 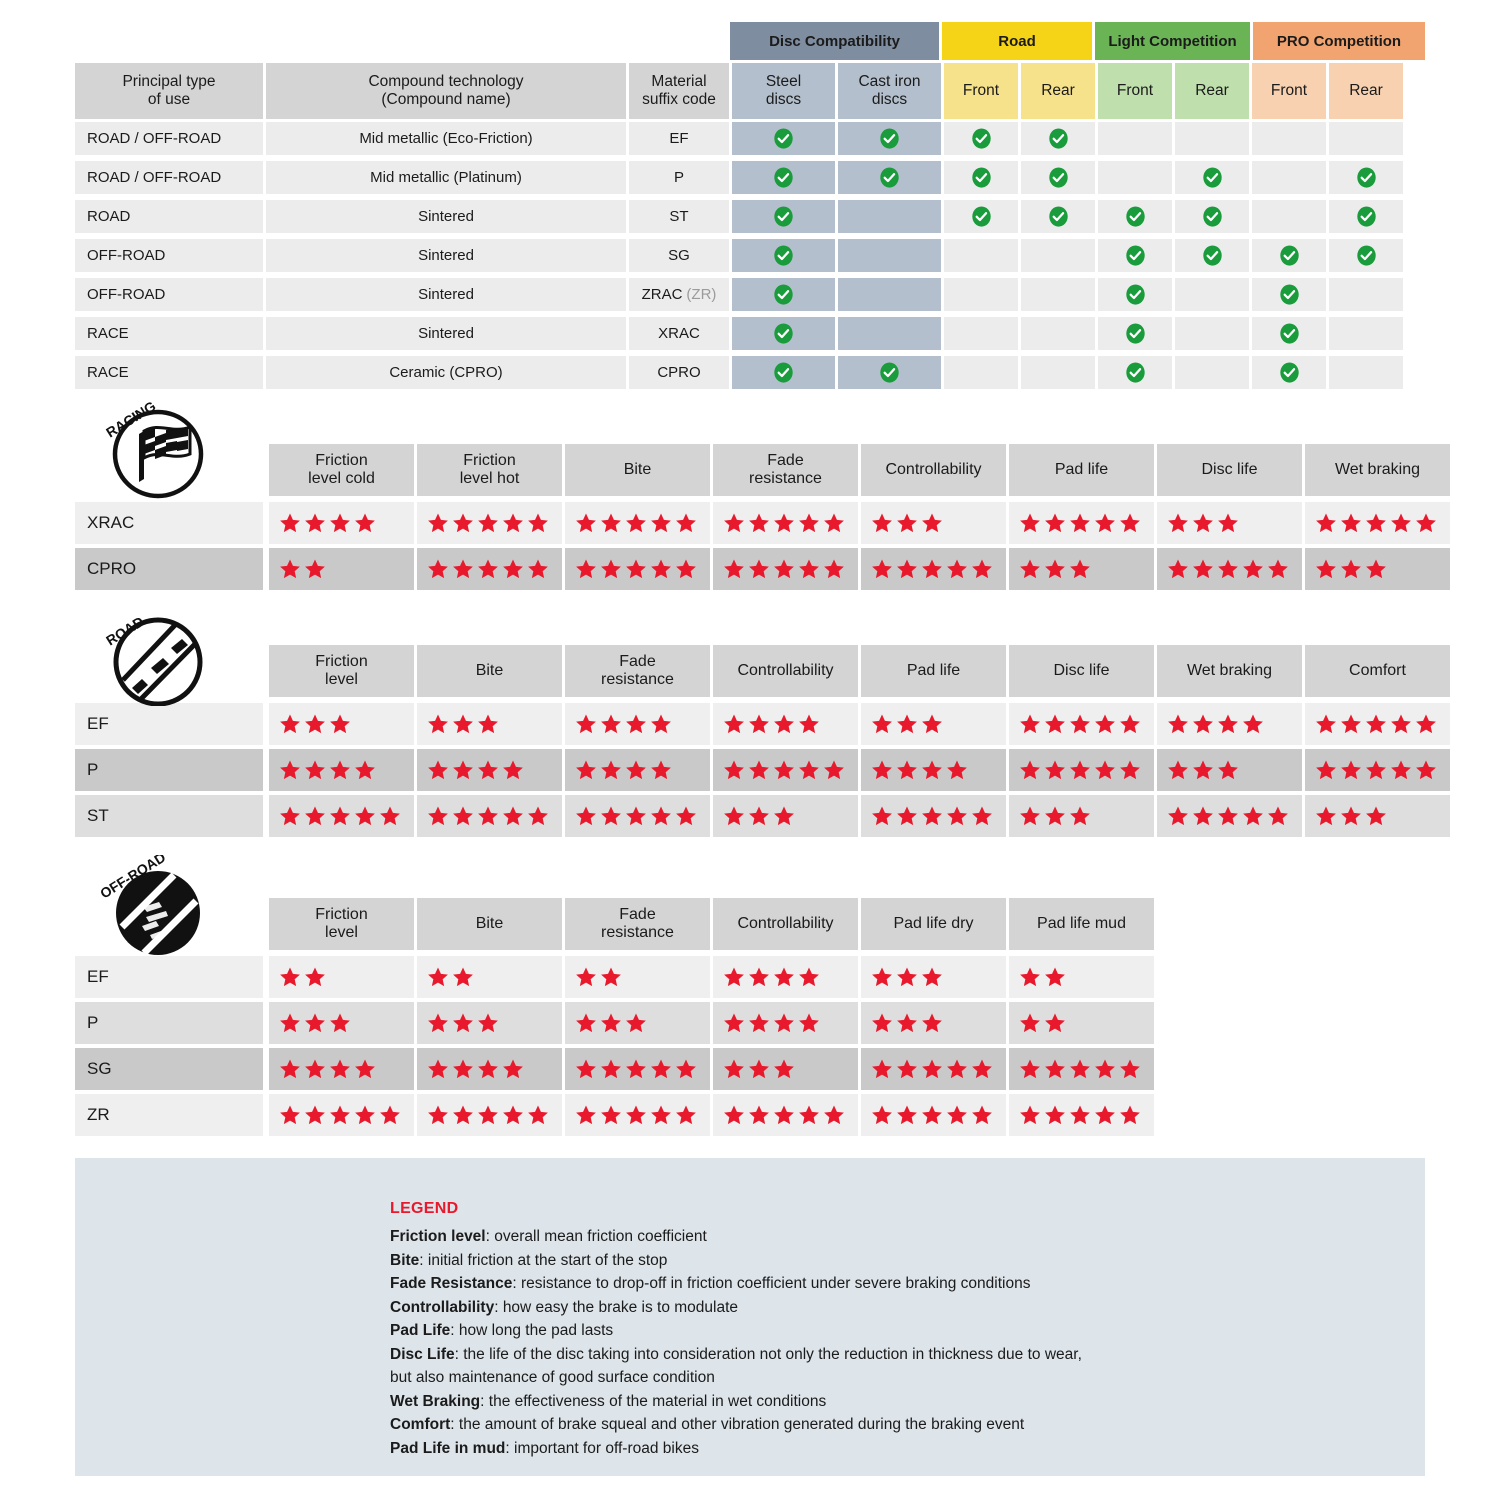 I want to click on road-icon: ROAD, so click(x=153, y=655).